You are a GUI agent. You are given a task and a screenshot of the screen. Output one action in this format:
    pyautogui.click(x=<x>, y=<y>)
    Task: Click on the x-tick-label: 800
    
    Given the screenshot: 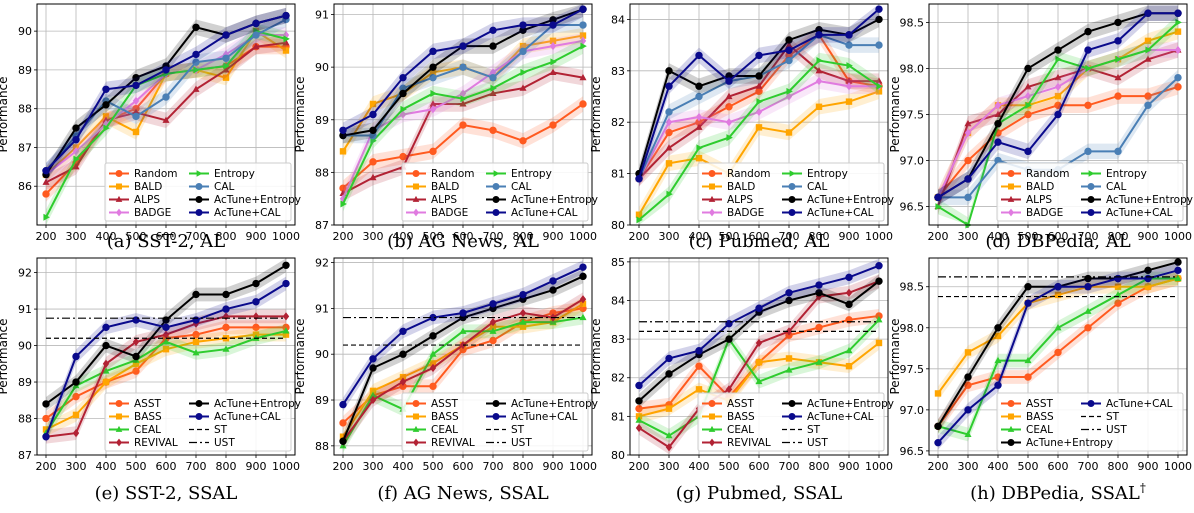 What is the action you would take?
    pyautogui.click(x=523, y=466)
    